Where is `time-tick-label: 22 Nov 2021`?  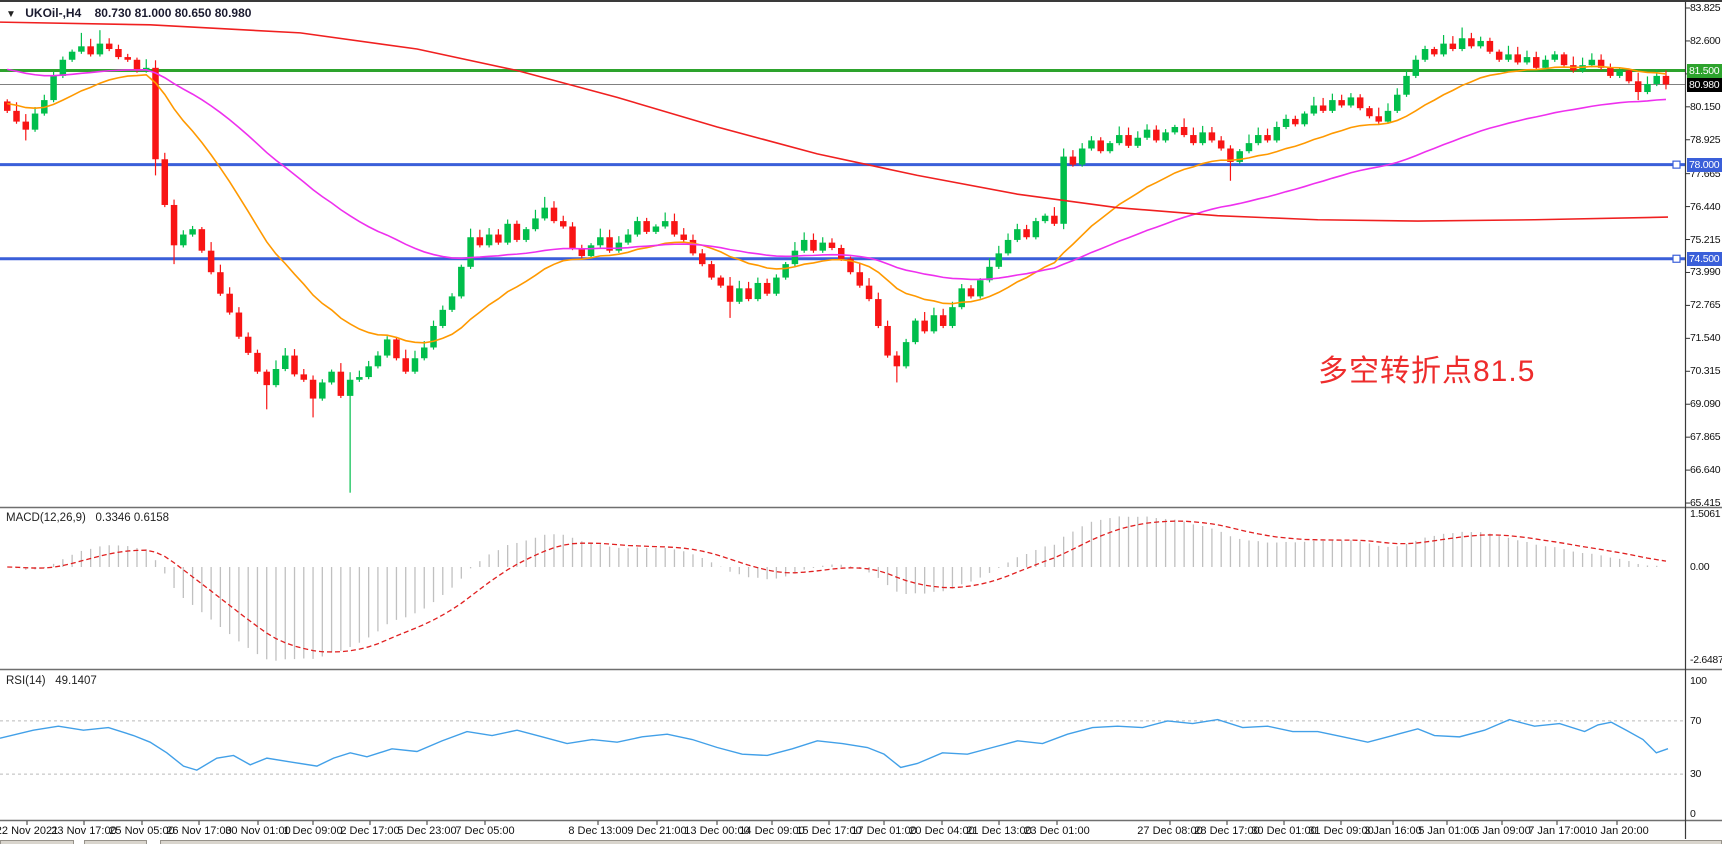
time-tick-label: 22 Nov 2021 is located at coordinates (29, 831).